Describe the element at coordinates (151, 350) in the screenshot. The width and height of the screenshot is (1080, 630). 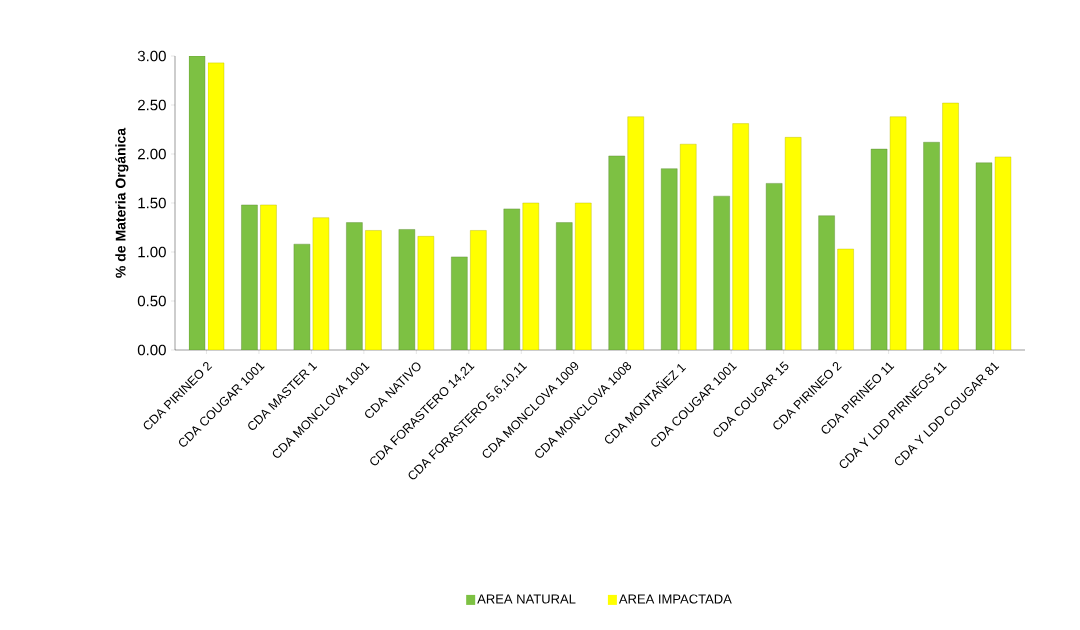
I see `y-tick-label: 0.00` at that location.